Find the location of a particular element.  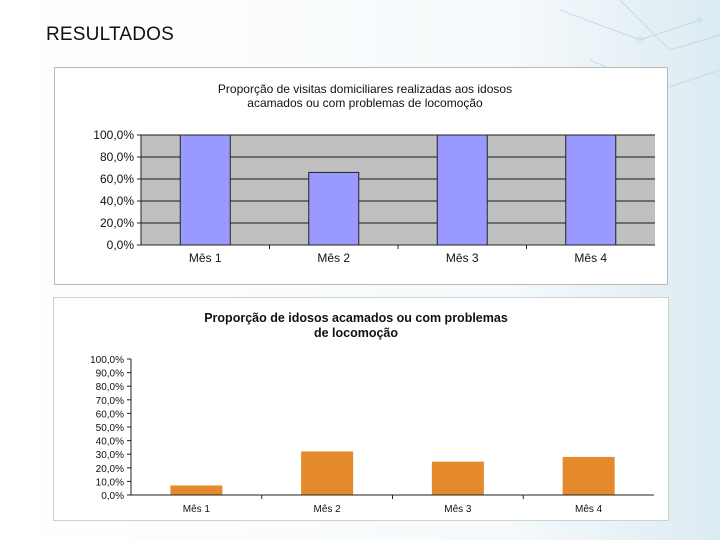

slide-title: RESULTADOS is located at coordinates (110, 34).